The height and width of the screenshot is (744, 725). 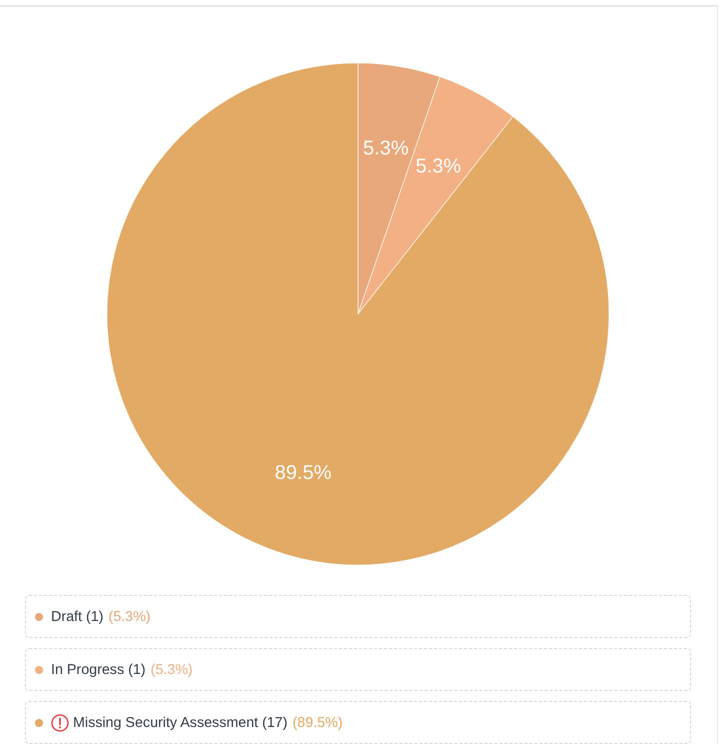 What do you see at coordinates (101, 616) in the screenshot?
I see `legend-label: Draft (1) (5.3%)` at bounding box center [101, 616].